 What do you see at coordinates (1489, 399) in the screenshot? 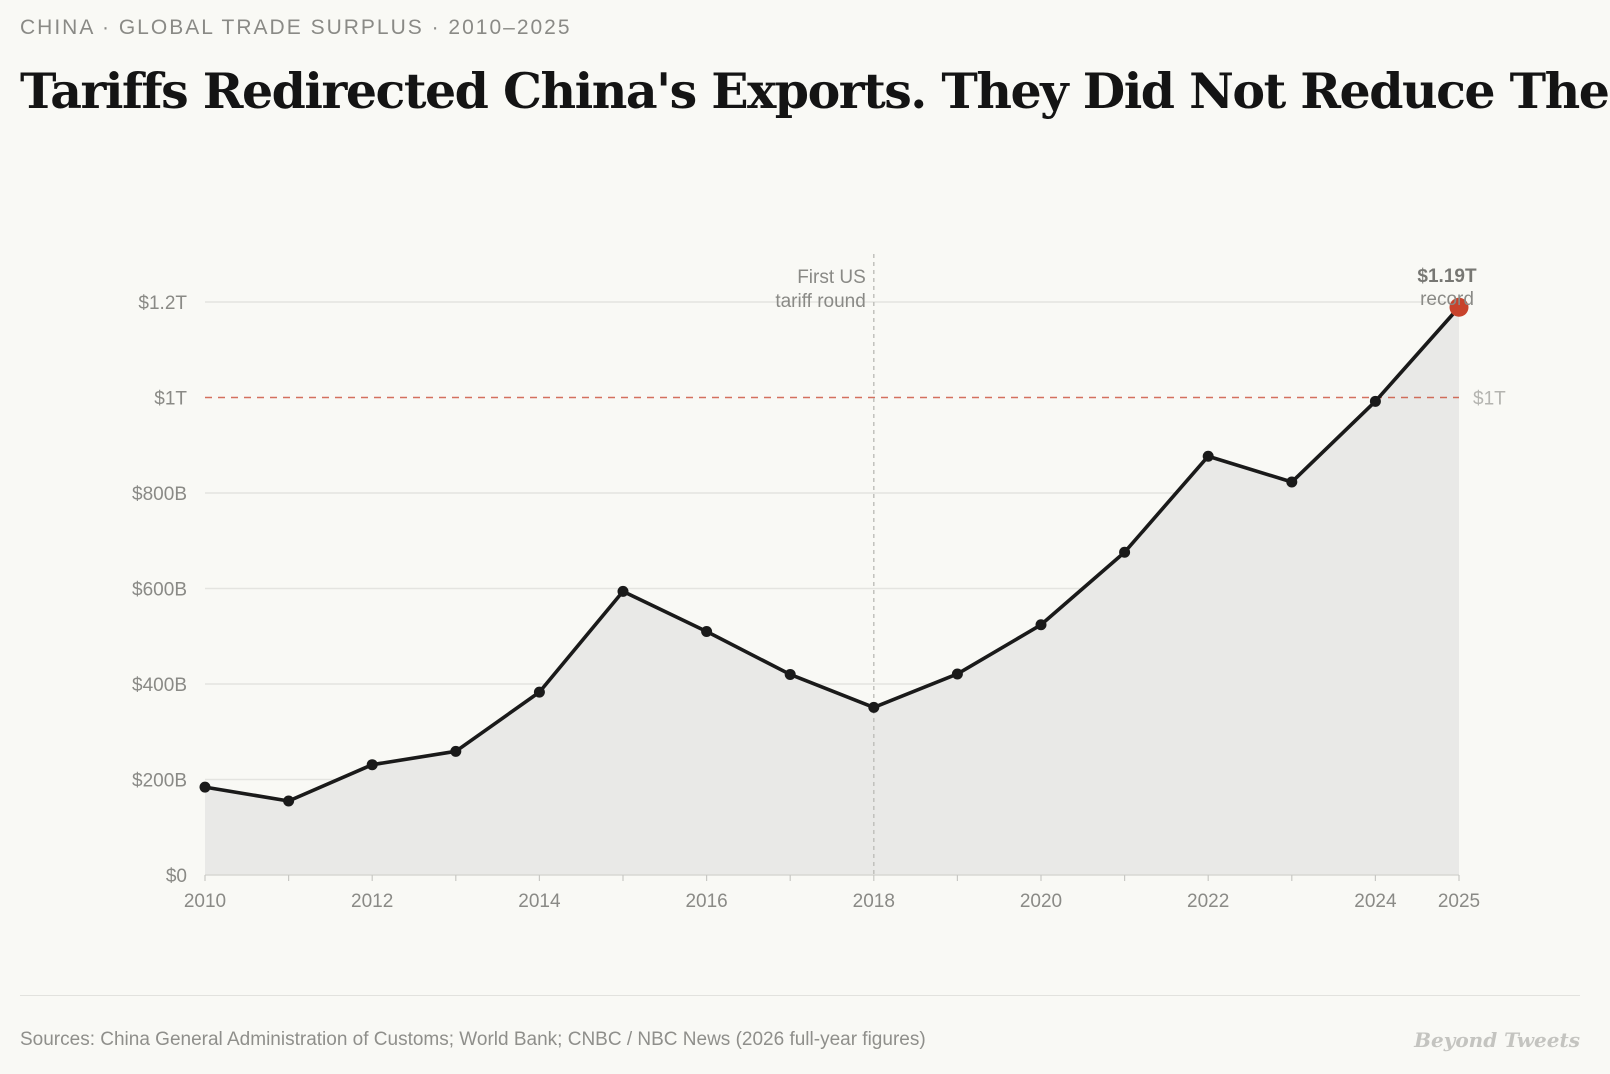
I see `reference-line-label: $1T` at bounding box center [1489, 399].